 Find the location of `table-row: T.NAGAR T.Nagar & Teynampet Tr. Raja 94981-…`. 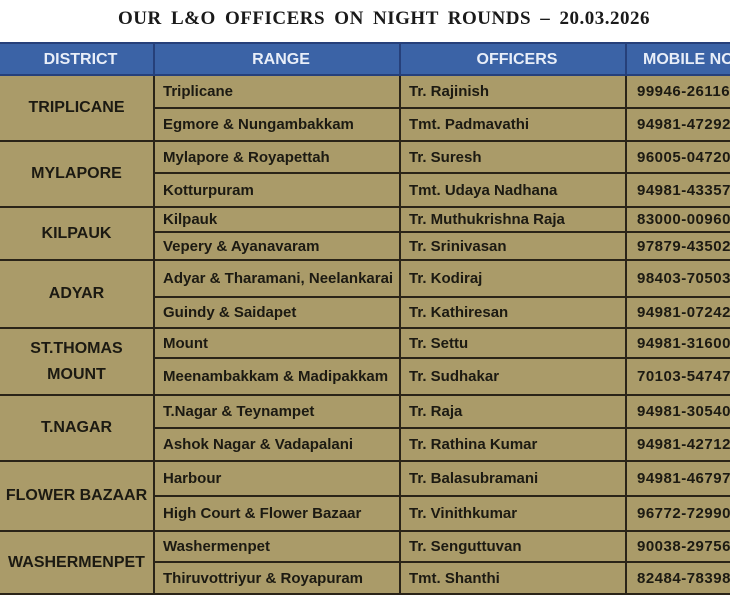

table-row: T.NAGAR T.Nagar & Teynampet Tr. Raja 94981-… is located at coordinates (365, 428).